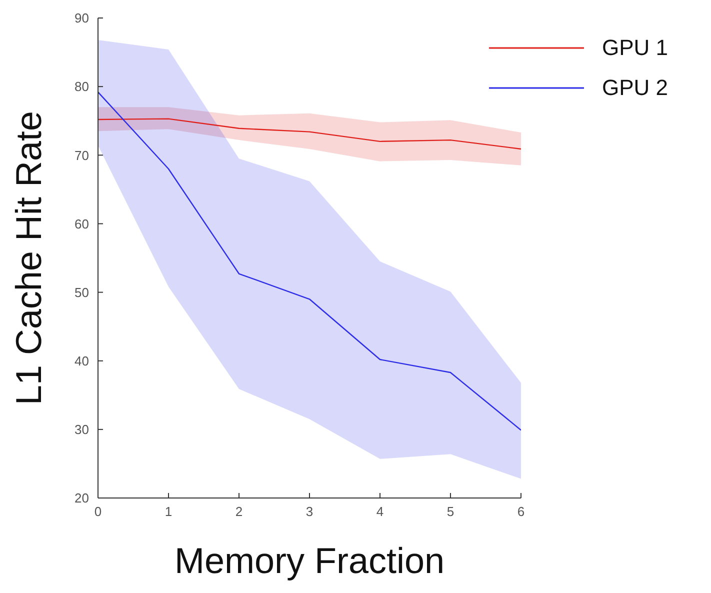 The image size is (711, 593). What do you see at coordinates (310, 512) in the screenshot?
I see `x-tick-label: 3` at bounding box center [310, 512].